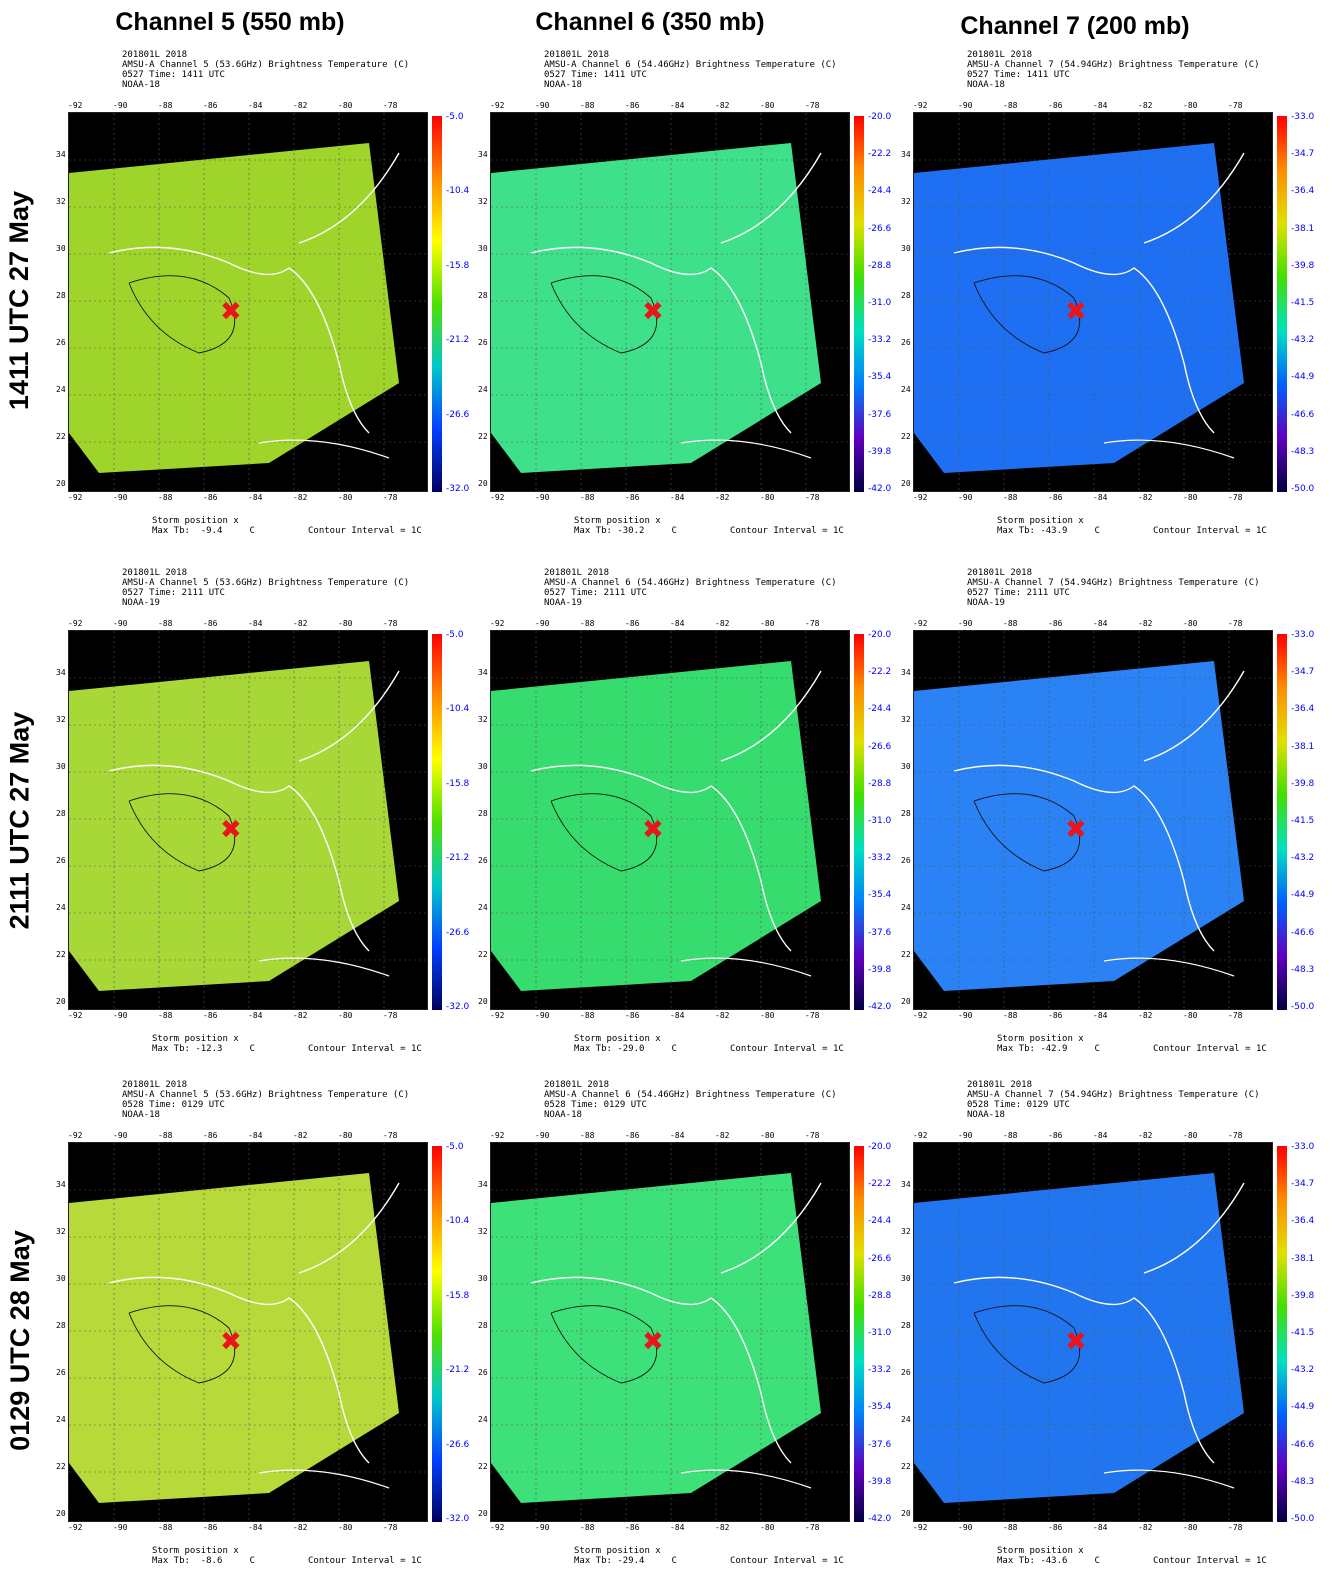  Describe the element at coordinates (1048, 1561) in the screenshot. I see `max-tb-value: Max Tb: -43.6 C` at that location.